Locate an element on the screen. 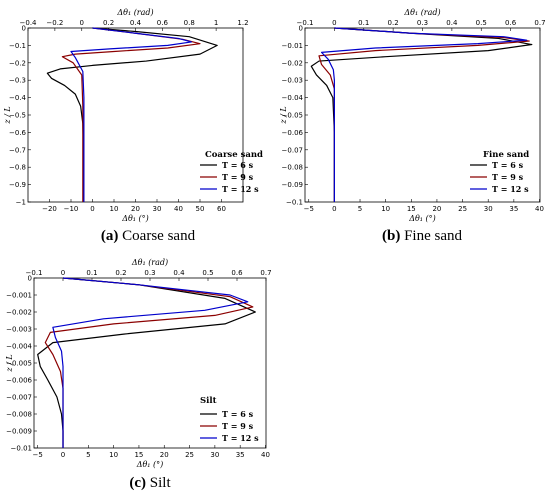  x-tick-label: 10 is located at coordinates (113, 455).